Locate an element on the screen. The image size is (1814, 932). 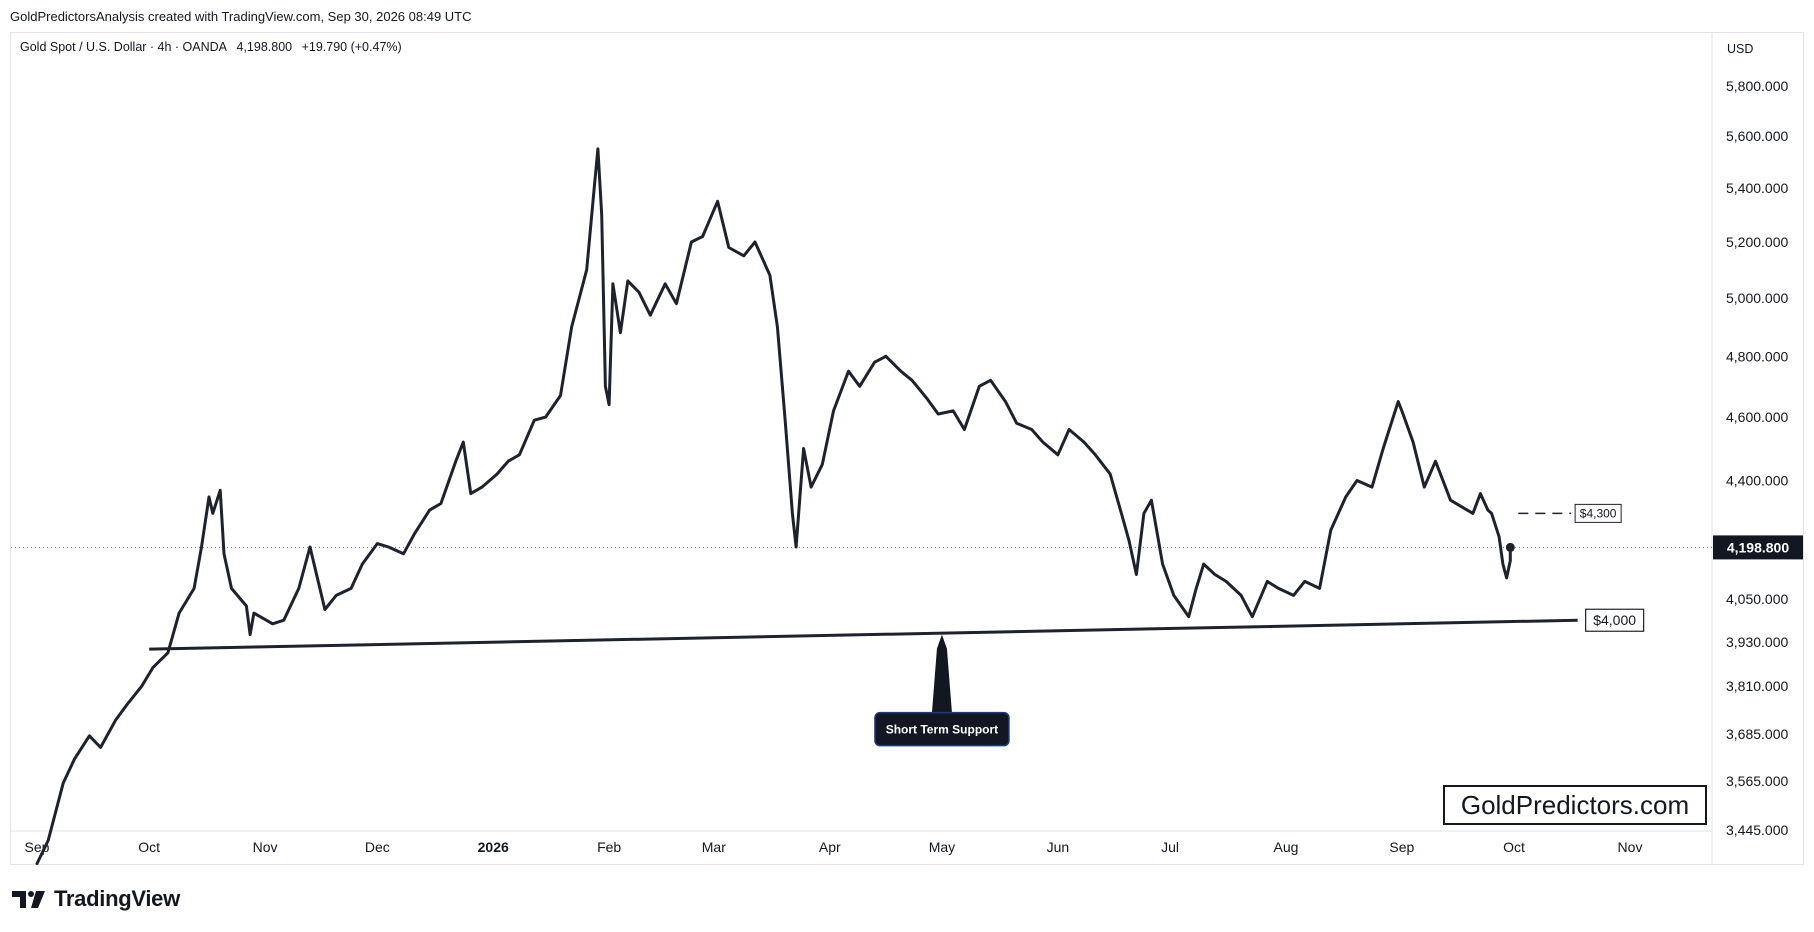
last-price: 4,198.800 is located at coordinates (264, 47).